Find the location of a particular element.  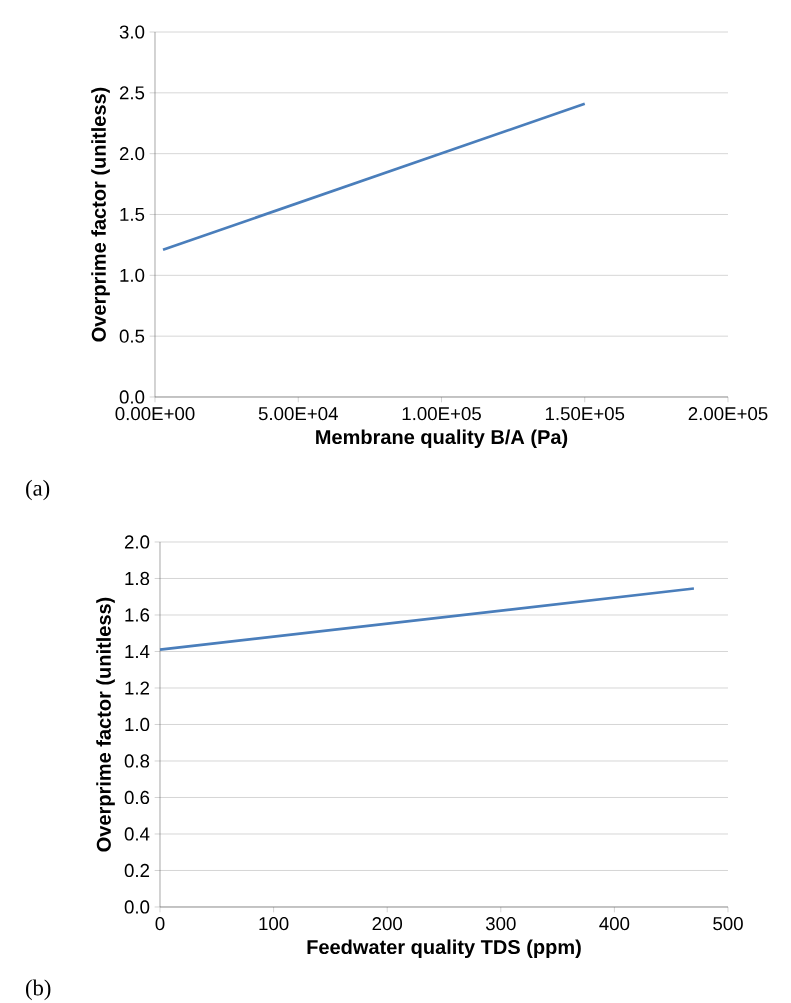

x-tick-label: 1.00E+05 is located at coordinates (441, 414).